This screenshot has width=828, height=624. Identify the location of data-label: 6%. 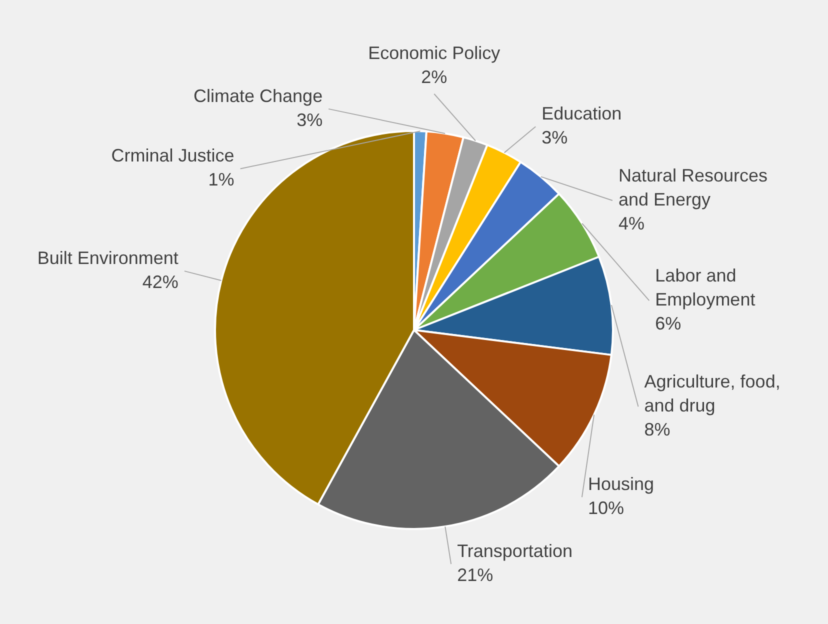
(668, 324).